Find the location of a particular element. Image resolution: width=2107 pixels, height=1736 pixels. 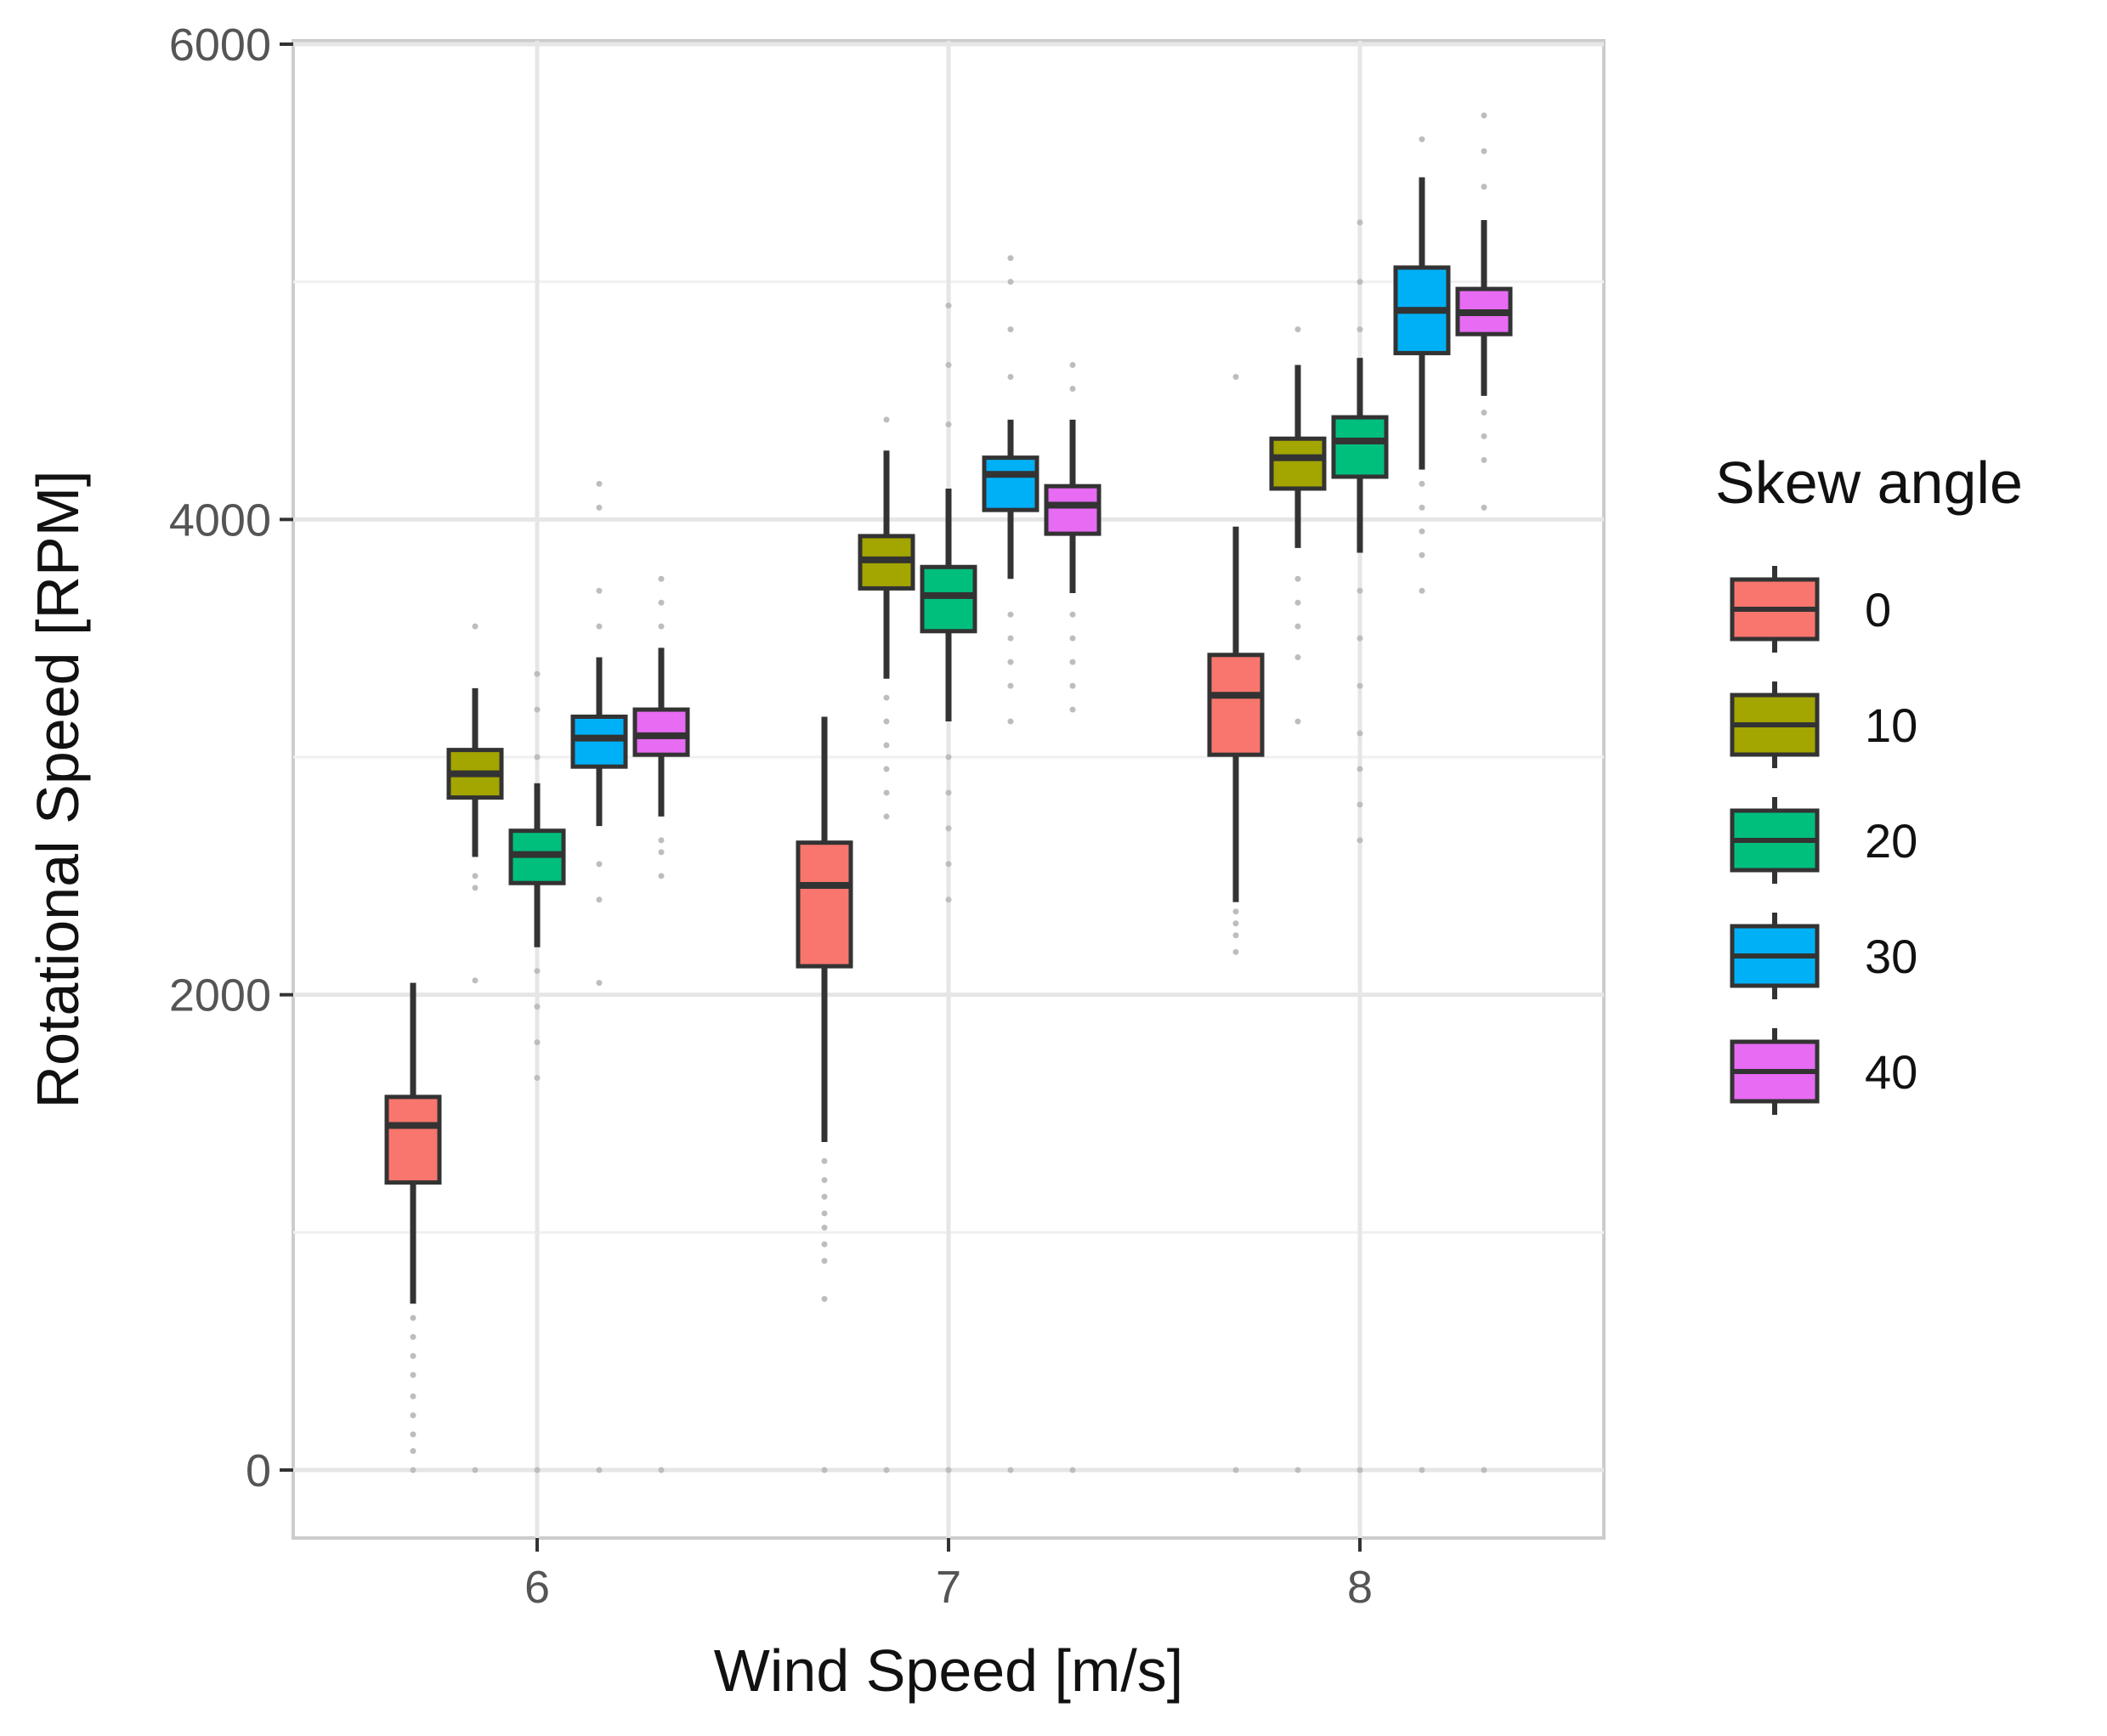

legend-item-20: 20 is located at coordinates (1823, 840).